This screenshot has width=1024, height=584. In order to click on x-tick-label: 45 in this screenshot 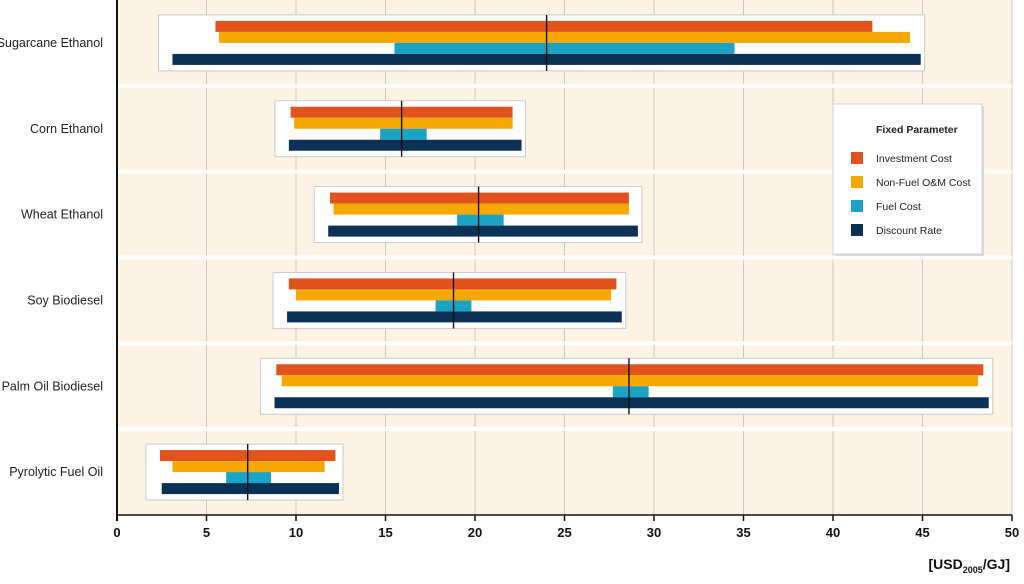, I will do `click(922, 532)`.